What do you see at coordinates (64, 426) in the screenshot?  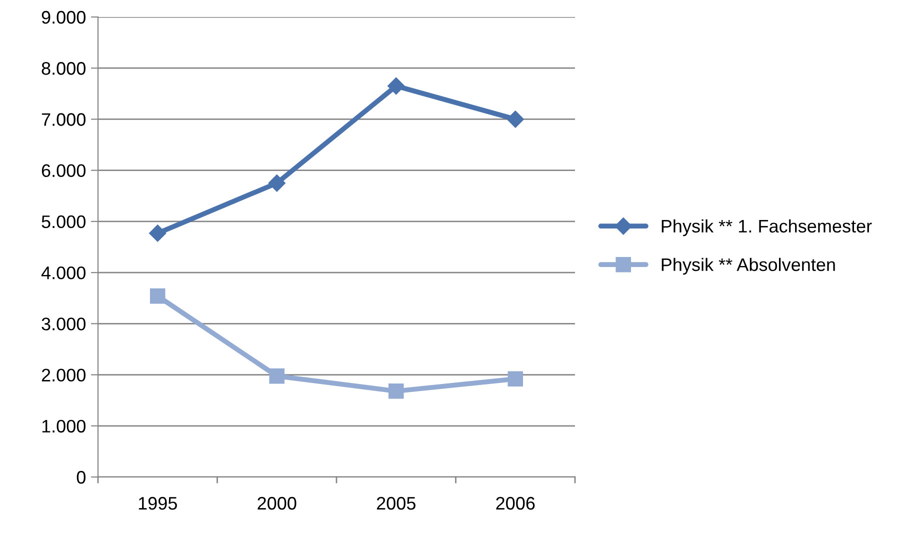 I see `y-tick-label: 1.000` at bounding box center [64, 426].